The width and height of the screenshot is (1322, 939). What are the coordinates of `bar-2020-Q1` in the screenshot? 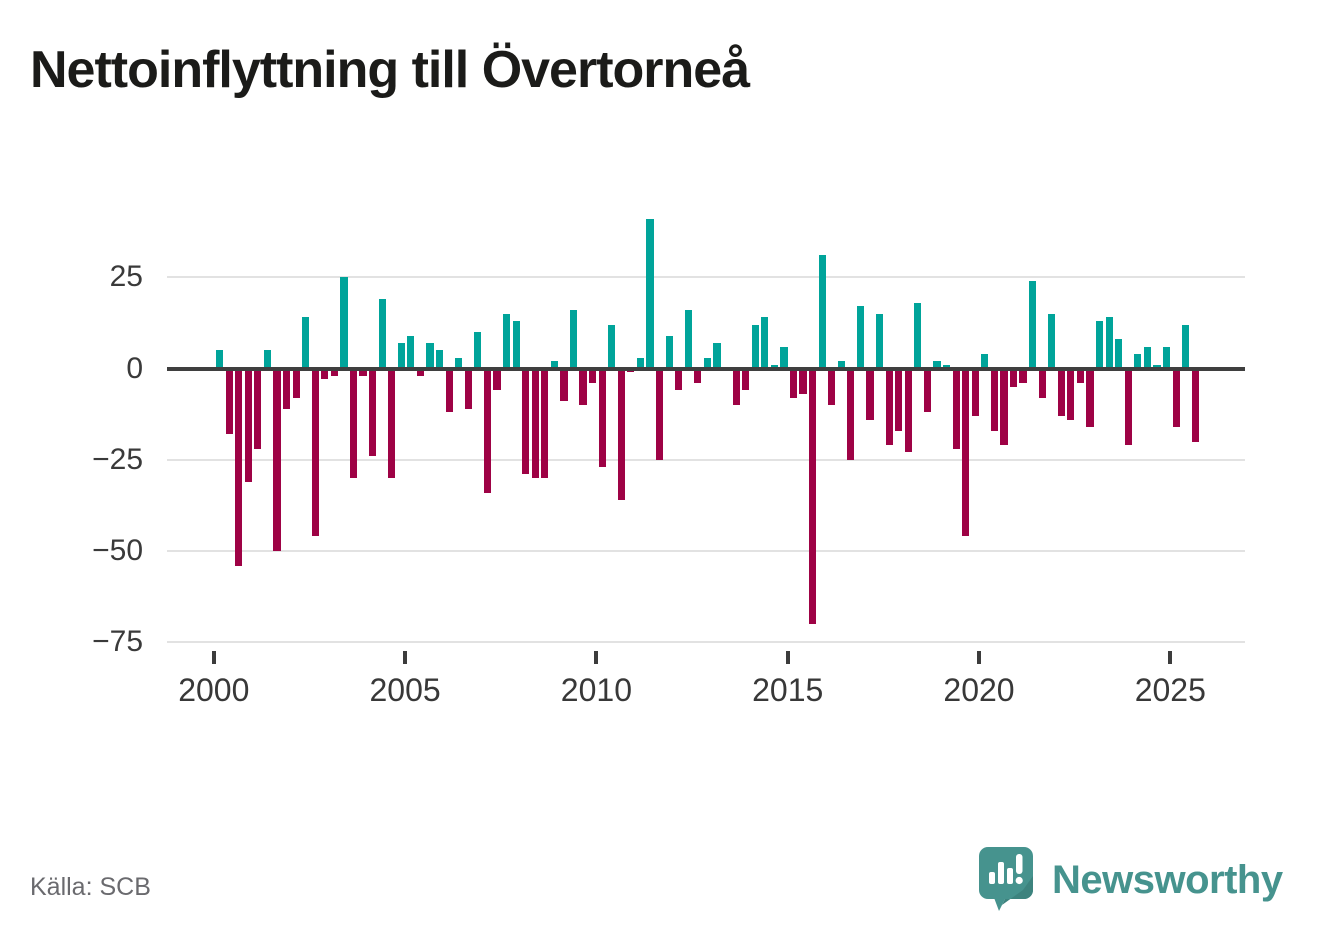 It's located at (985, 361).